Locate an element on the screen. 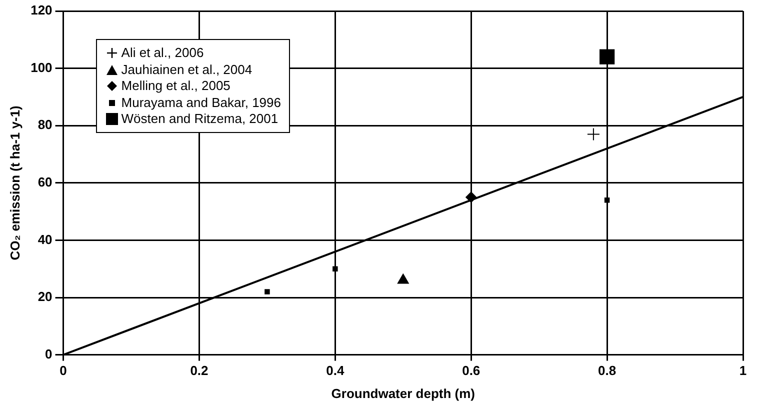  x-tick-label: 0 is located at coordinates (63, 370).